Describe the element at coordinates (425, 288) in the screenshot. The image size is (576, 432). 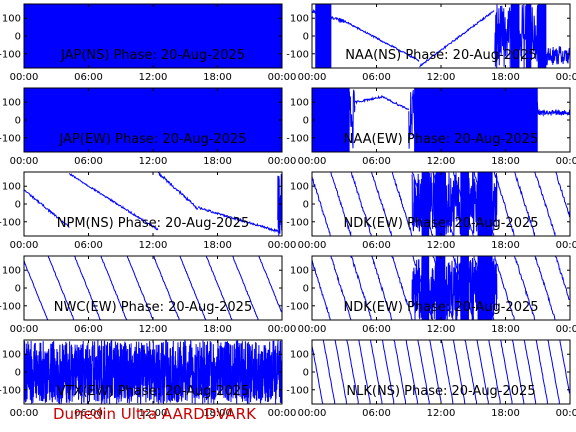
I see `trace-fill-block` at that location.